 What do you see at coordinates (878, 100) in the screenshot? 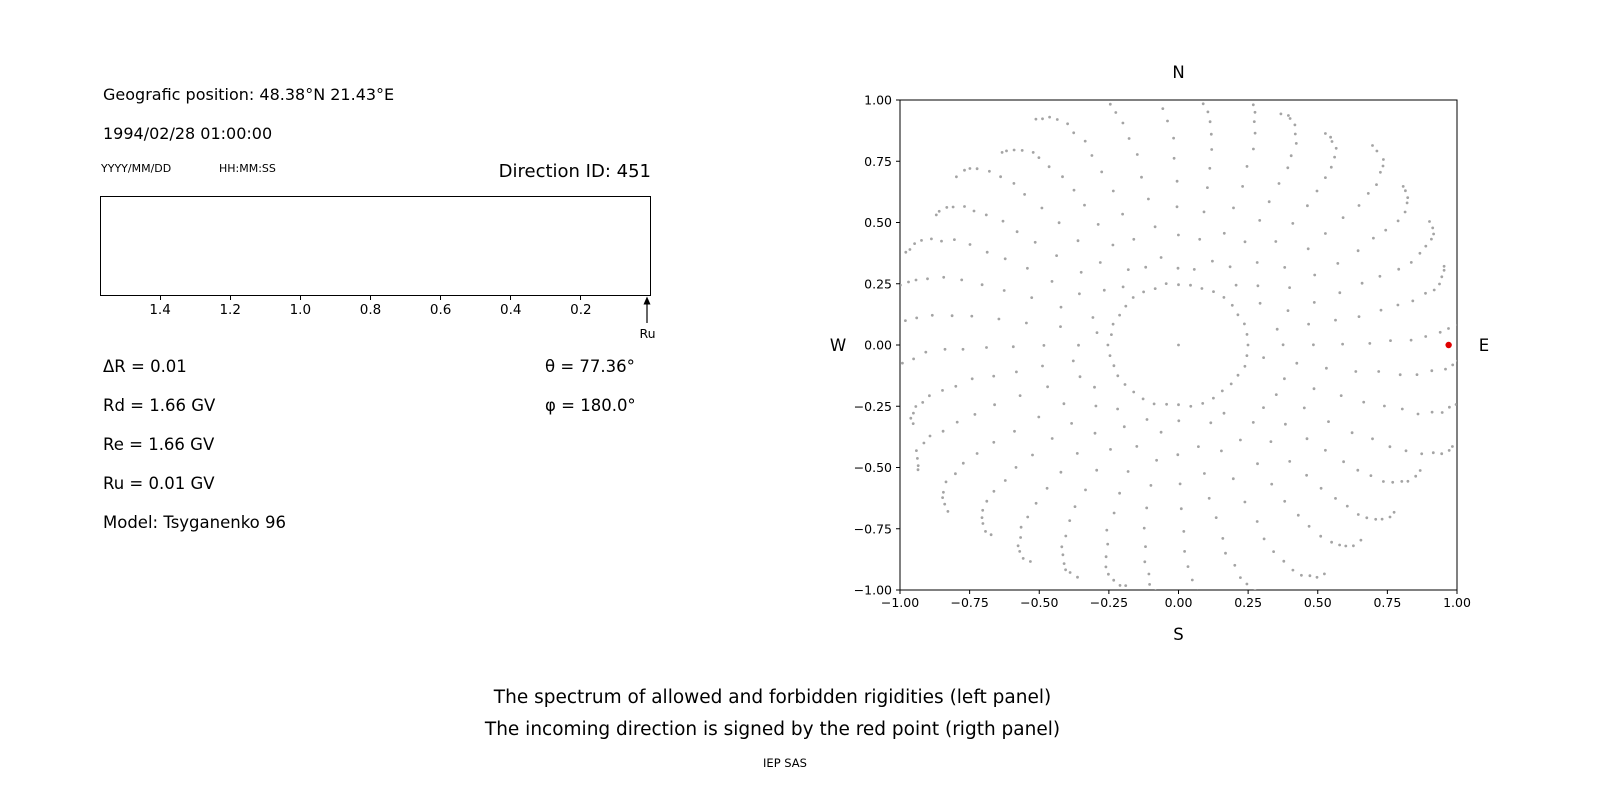
I see `y-axis-tick-label: 1.00` at bounding box center [878, 100].